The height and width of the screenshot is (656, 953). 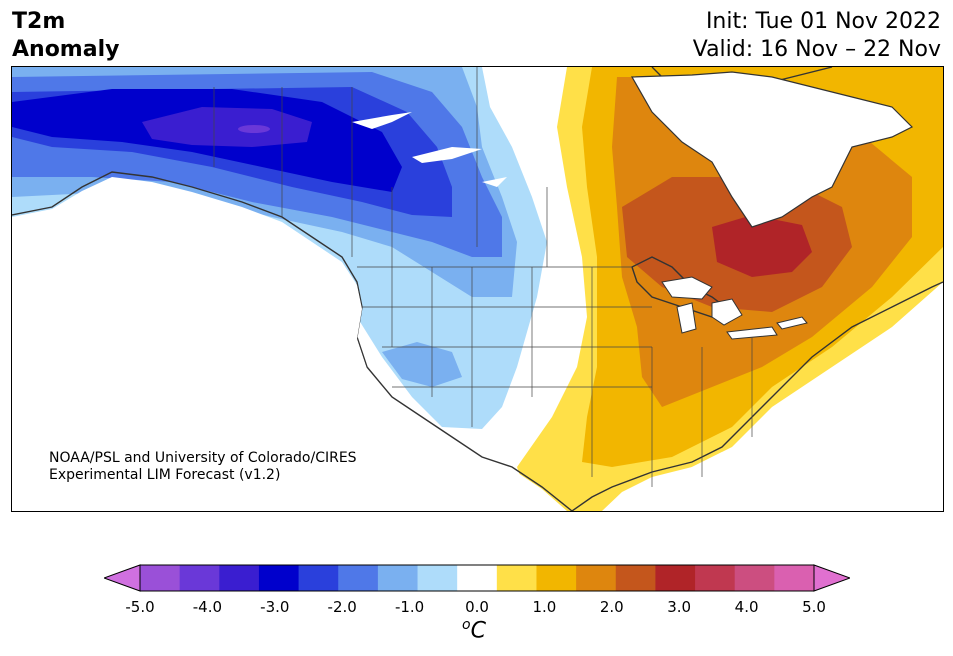 I want to click on colorbar-tick-label: 1.0, so click(x=544, y=607).